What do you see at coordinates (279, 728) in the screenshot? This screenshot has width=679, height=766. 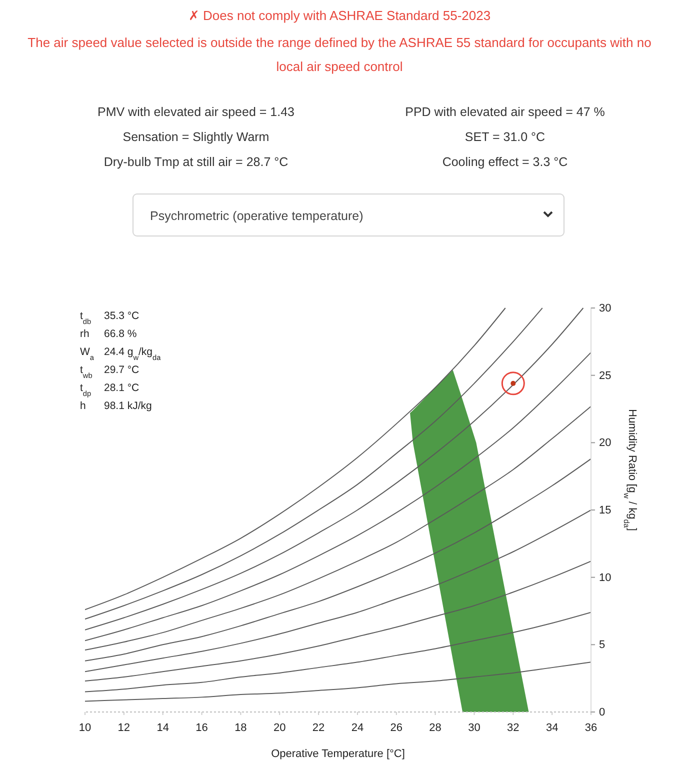 I see `x-tick-label: 20` at bounding box center [279, 728].